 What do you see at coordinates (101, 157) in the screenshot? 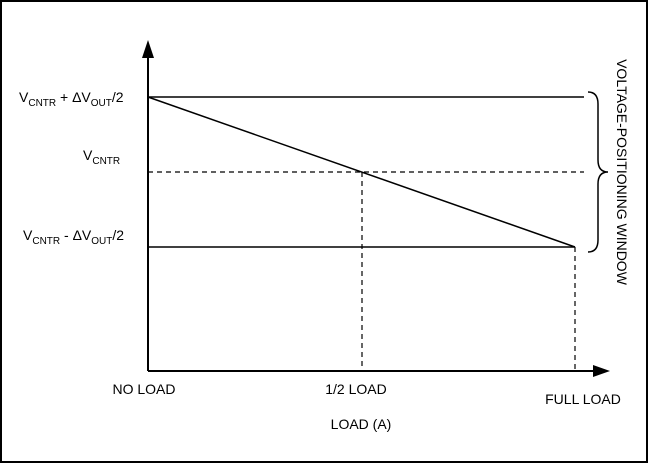
I see `center-voltage-label: VCNTR` at bounding box center [101, 157].